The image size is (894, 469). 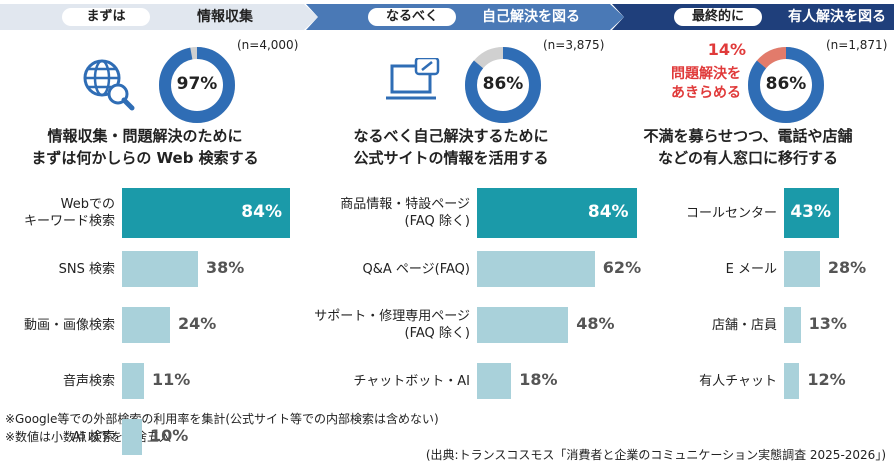 I want to click on sample-size: (n=1,871), so click(x=857, y=45).